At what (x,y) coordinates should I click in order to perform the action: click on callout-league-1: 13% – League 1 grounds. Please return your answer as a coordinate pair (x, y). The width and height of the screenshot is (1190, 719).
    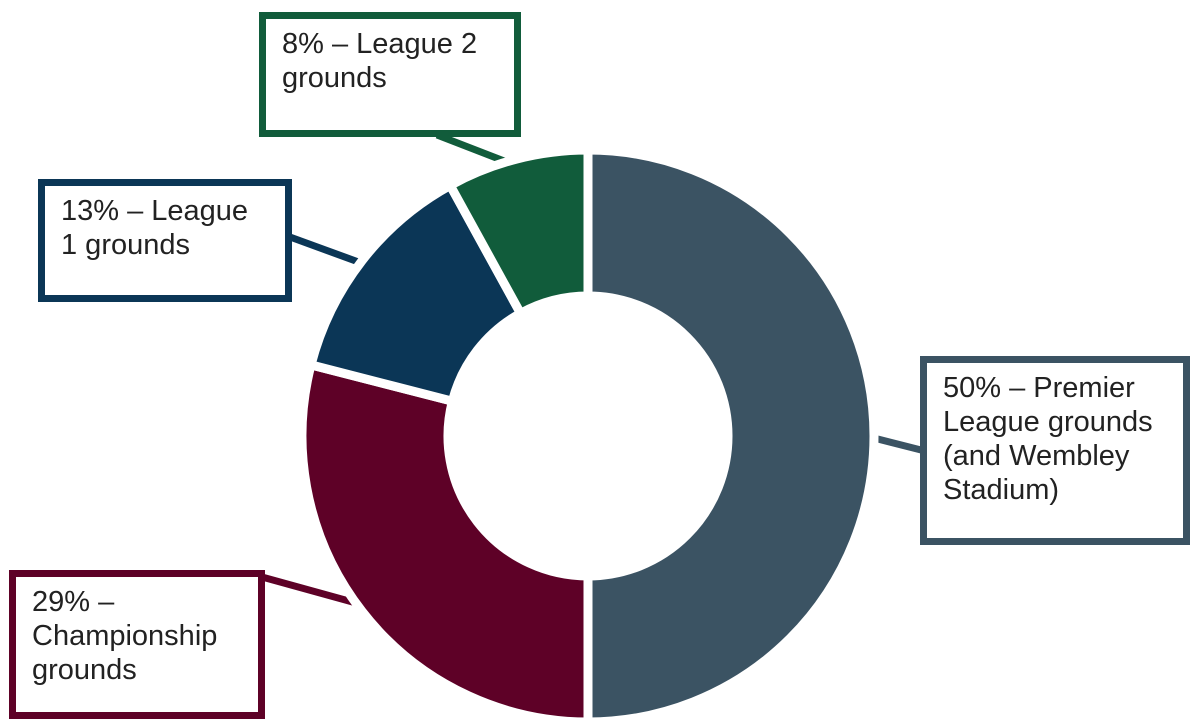
    Looking at the image, I should click on (165, 240).